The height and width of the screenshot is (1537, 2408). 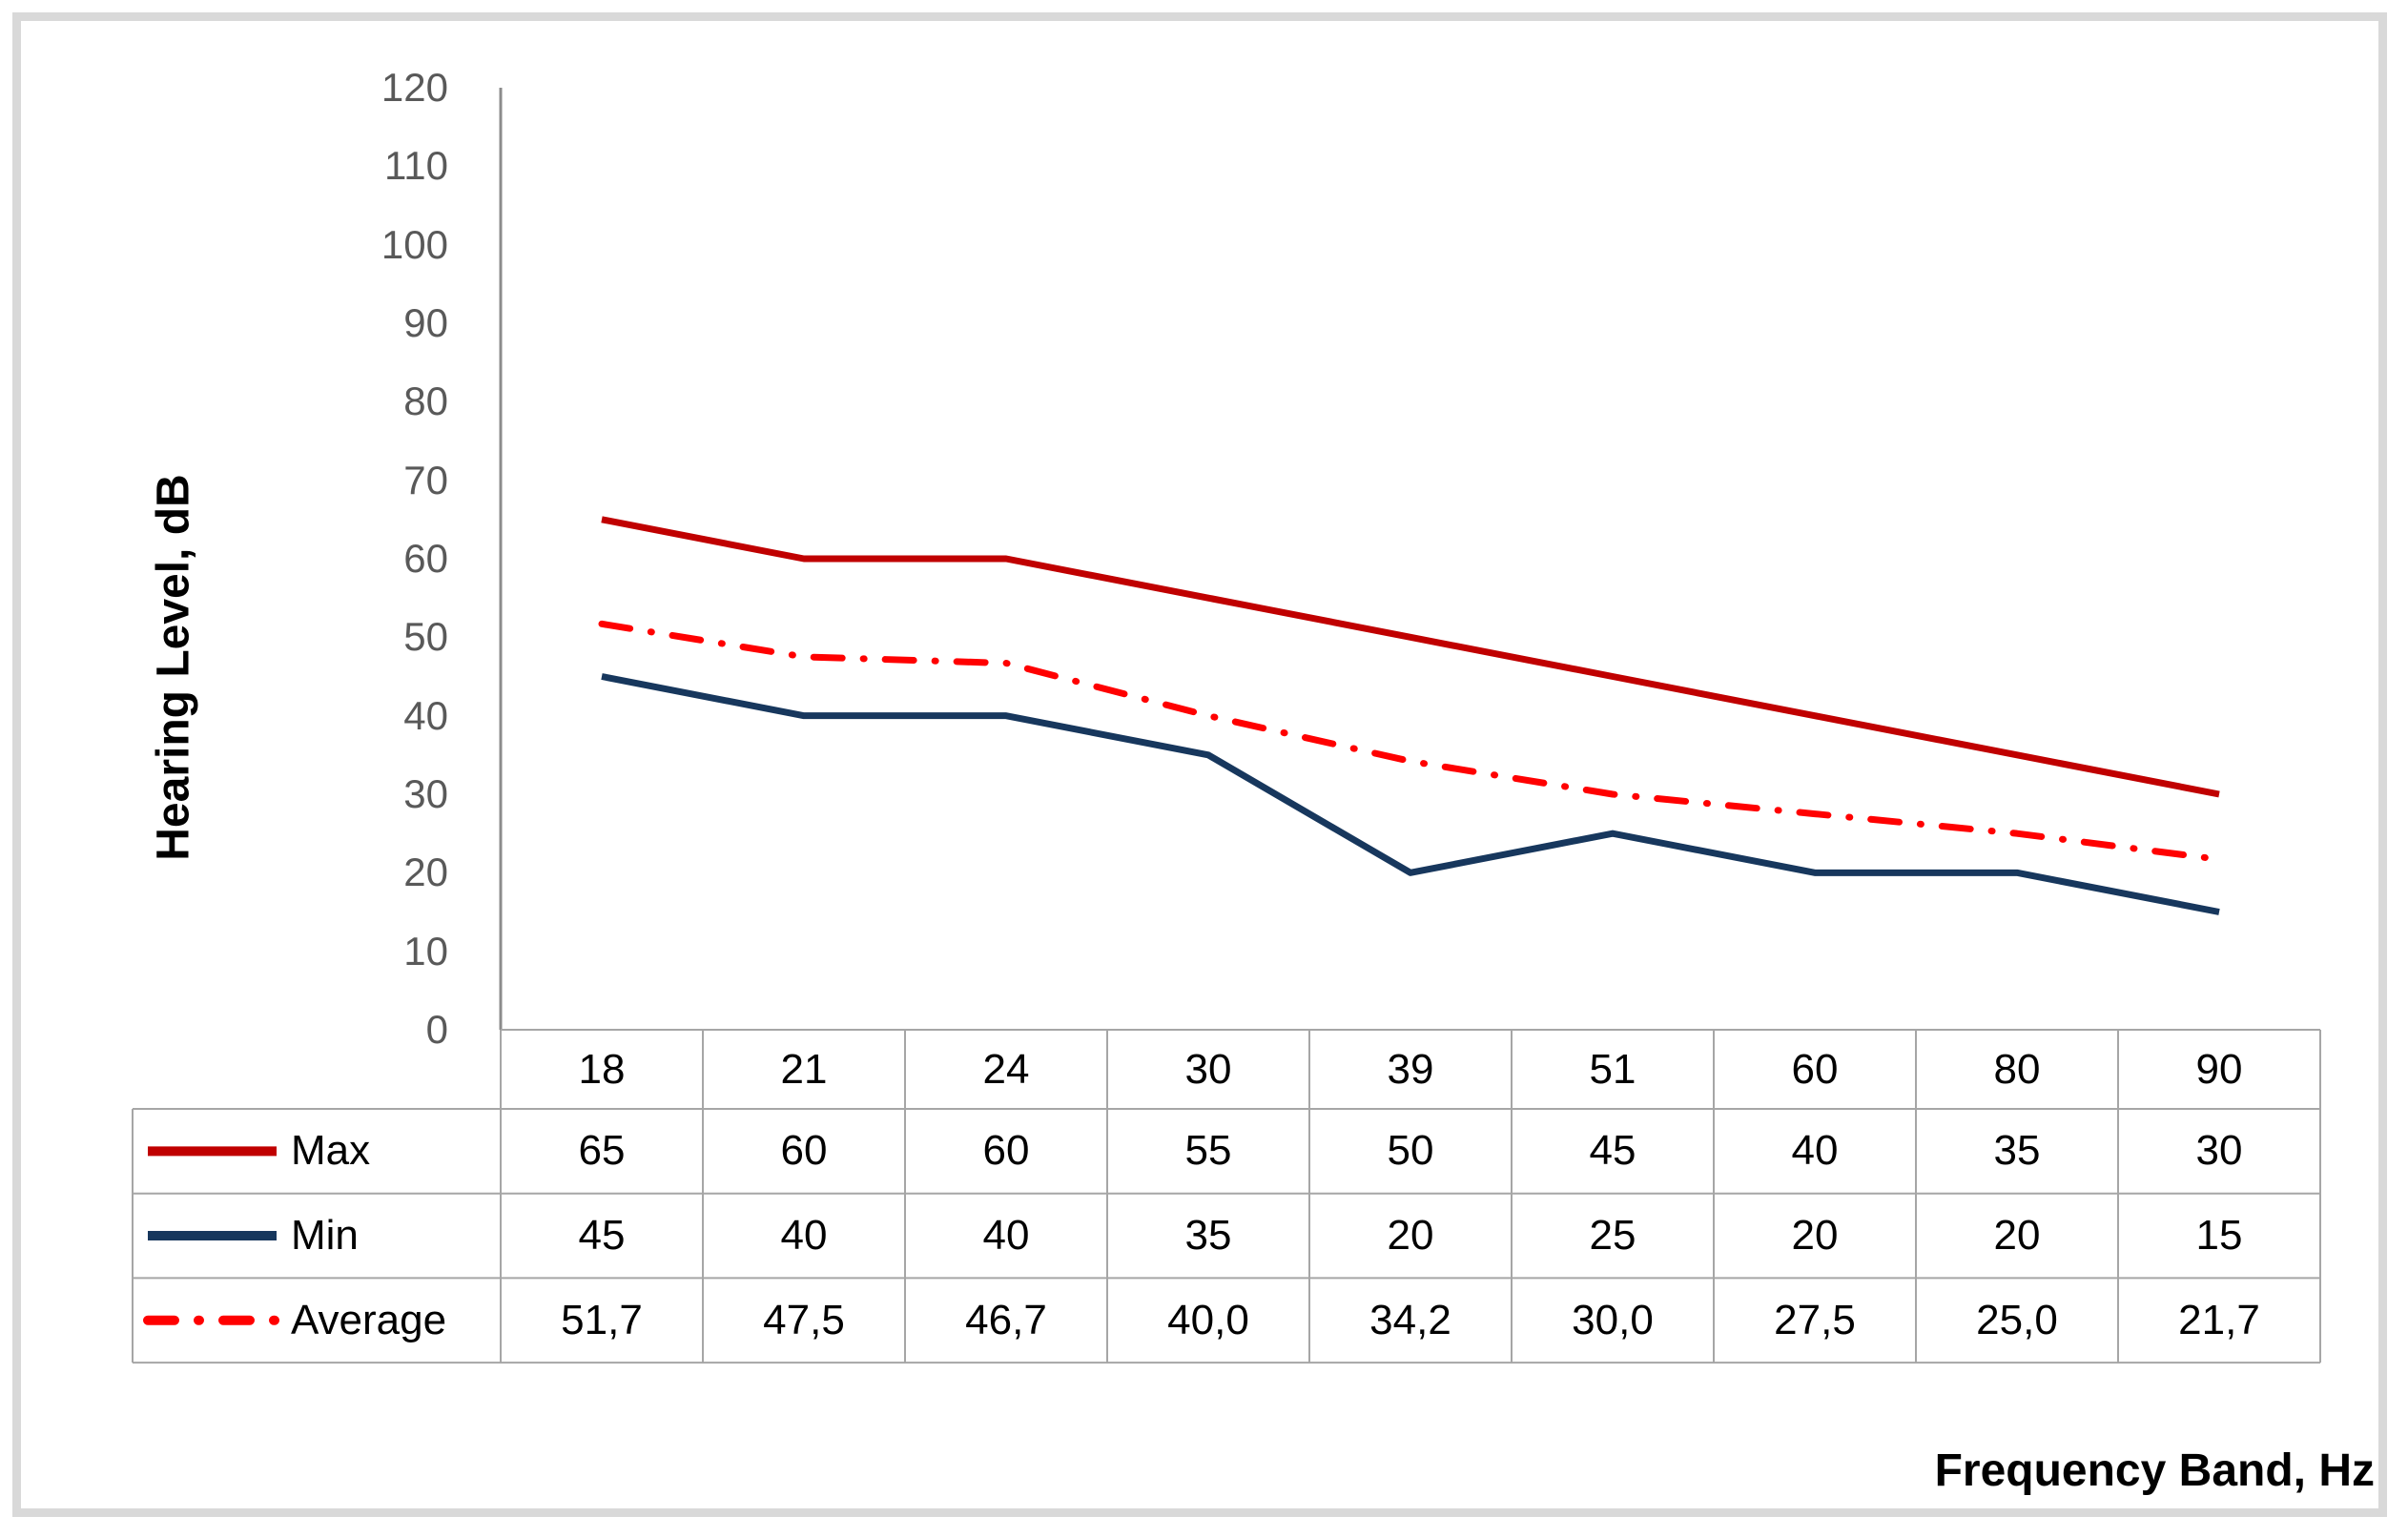 I want to click on table-value-cell: 21,7, so click(x=2219, y=1319).